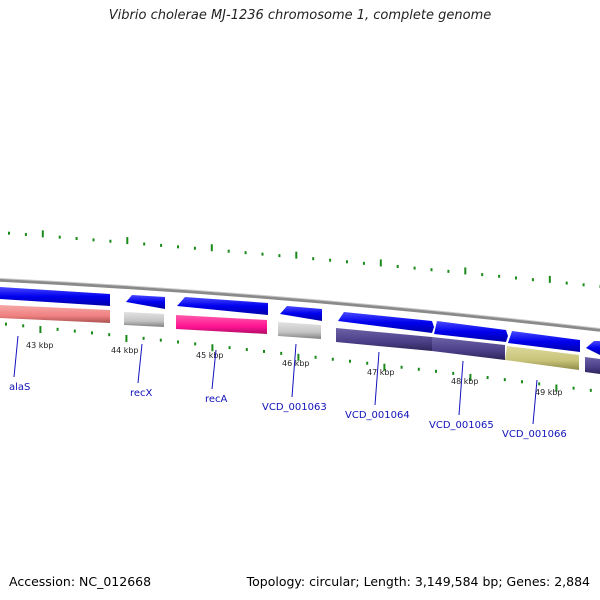 This screenshot has width=600, height=600. I want to click on gene-label: alaS, so click(19, 387).